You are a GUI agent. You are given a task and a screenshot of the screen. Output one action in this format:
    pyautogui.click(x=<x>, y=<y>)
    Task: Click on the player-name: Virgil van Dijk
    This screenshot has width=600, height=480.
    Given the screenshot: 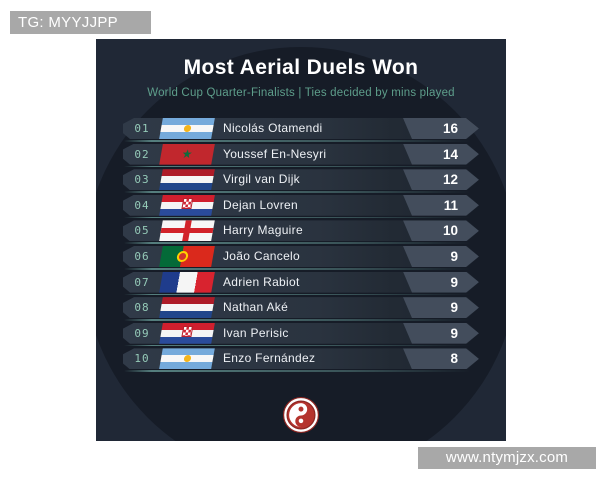 What is the action you would take?
    pyautogui.click(x=261, y=179)
    